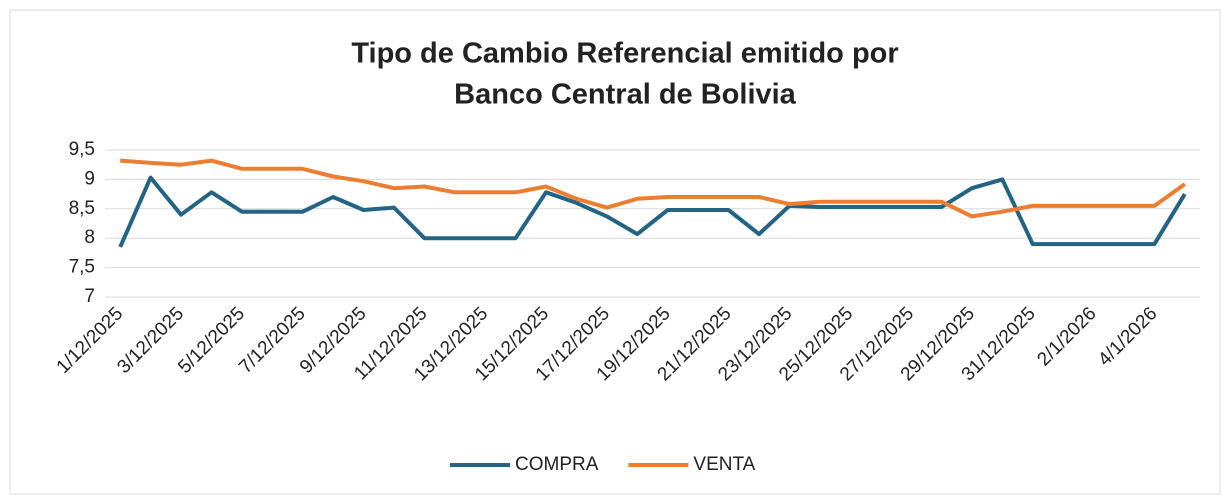  What do you see at coordinates (624, 54) in the screenshot?
I see `chart-title: Tipo de Cambio Referencial emitido por` at bounding box center [624, 54].